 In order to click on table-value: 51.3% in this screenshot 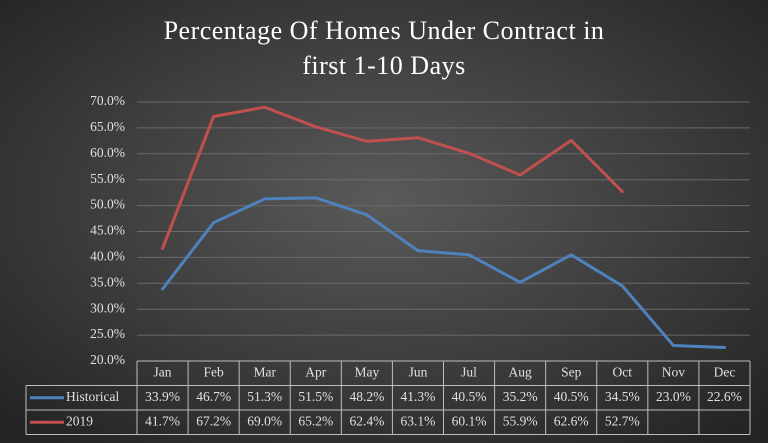, I will do `click(264, 396)`.